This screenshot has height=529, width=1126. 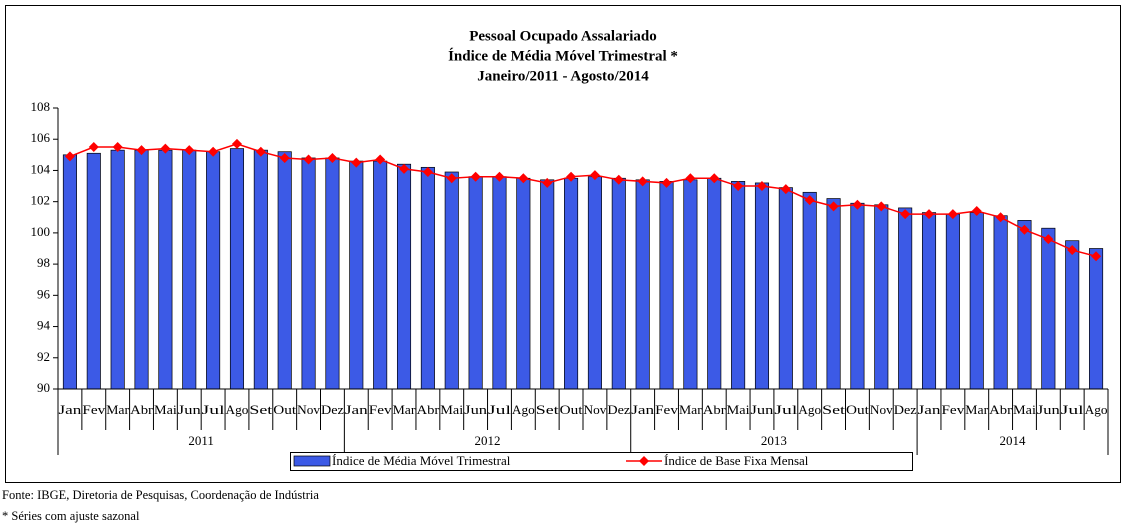 What do you see at coordinates (1013, 440) in the screenshot?
I see `x-group-label: 2014` at bounding box center [1013, 440].